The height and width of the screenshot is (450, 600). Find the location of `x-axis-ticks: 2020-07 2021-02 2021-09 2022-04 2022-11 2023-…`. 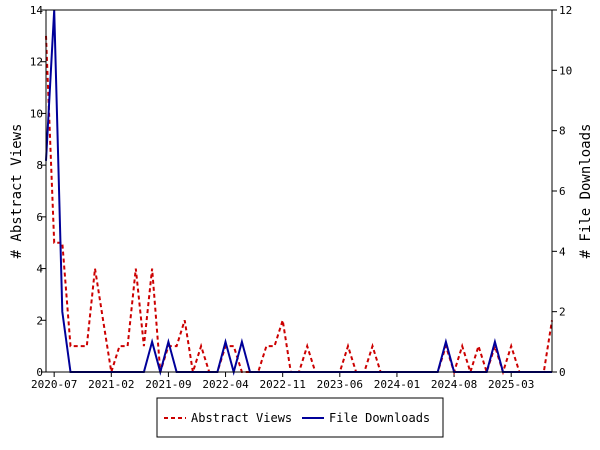

x-axis-ticks: 2020-07 2021-02 2021-09 2022-04 2022-11 2023-… is located at coordinates (282, 381).